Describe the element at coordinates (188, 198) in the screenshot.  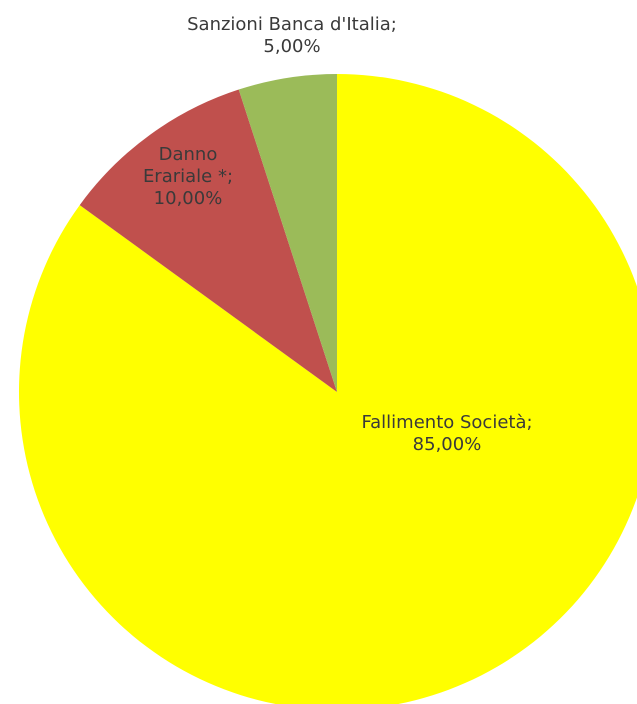
I see `label-danno-erariale-line-2: 10,00%` at that location.